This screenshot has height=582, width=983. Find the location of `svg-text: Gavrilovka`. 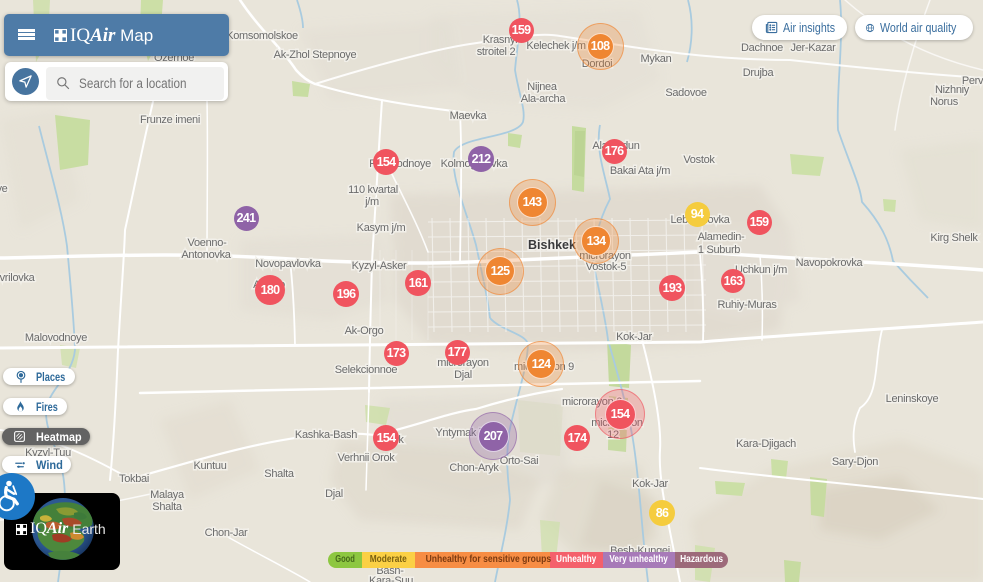

svg-text: Gavrilovka is located at coordinates (18, 278).